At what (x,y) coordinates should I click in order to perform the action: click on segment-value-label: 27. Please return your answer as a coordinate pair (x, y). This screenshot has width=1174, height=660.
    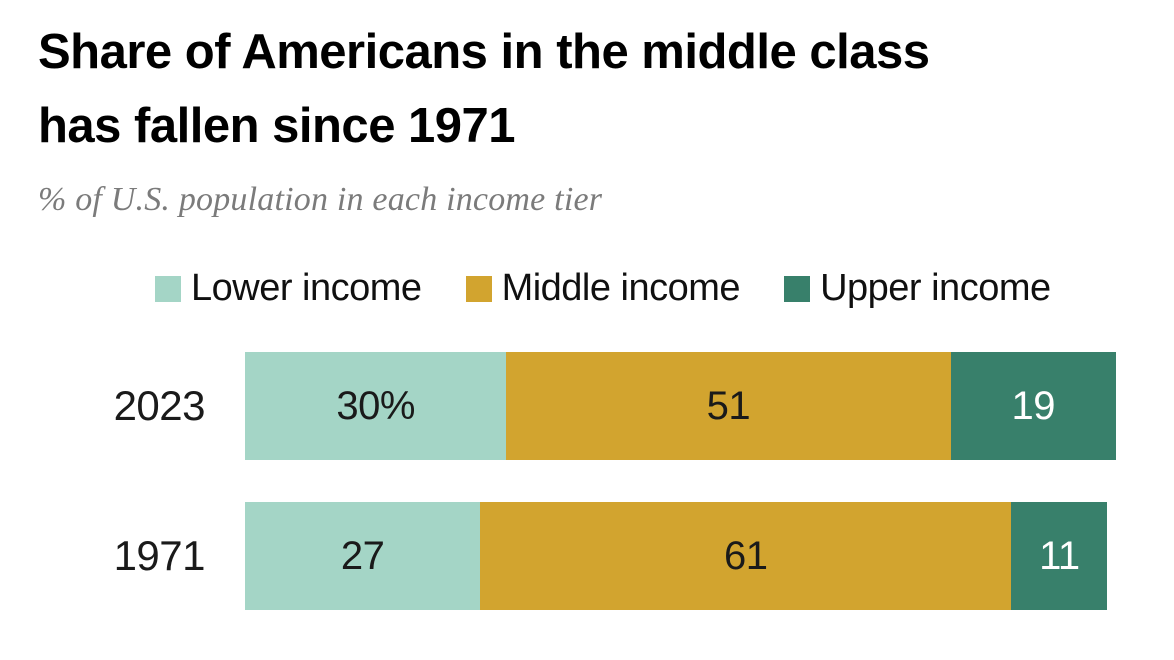
    Looking at the image, I should click on (362, 555).